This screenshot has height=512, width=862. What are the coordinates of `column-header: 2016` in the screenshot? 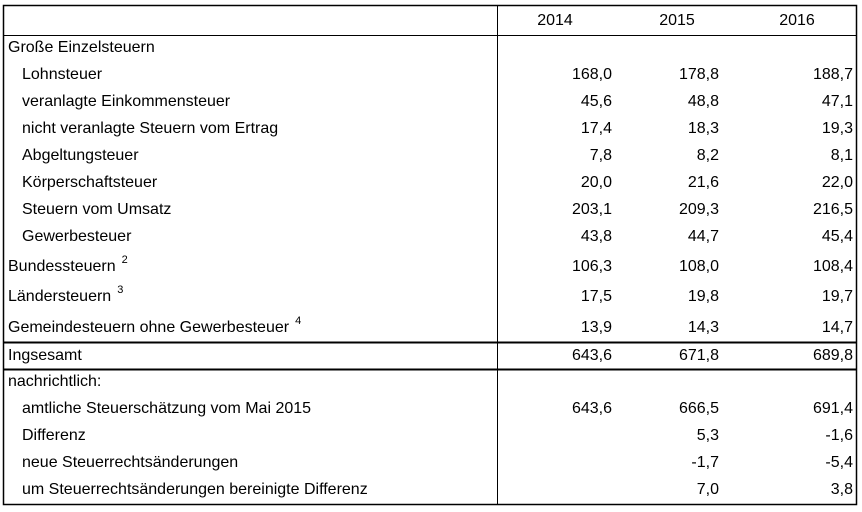 It's located at (797, 20).